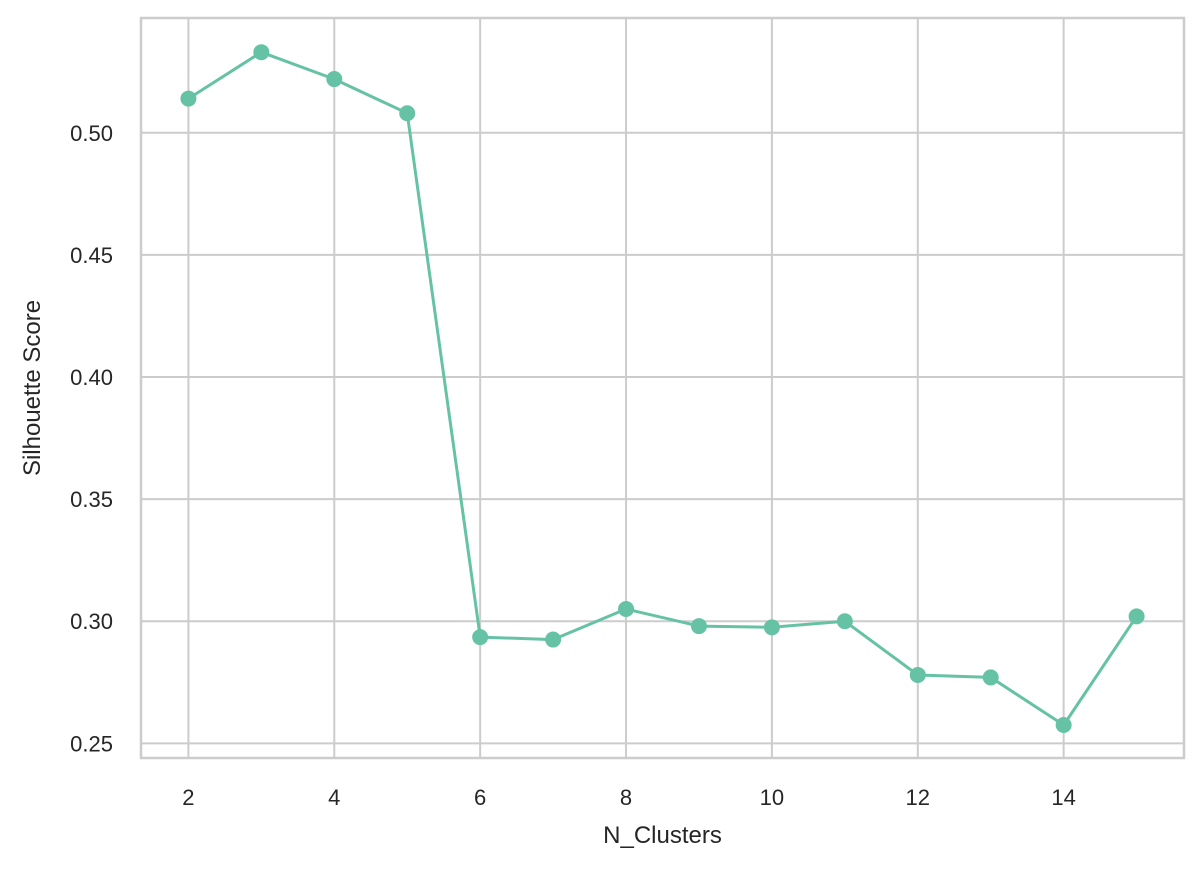  What do you see at coordinates (91, 255) in the screenshot?
I see `y-tick-label: 0.45` at bounding box center [91, 255].